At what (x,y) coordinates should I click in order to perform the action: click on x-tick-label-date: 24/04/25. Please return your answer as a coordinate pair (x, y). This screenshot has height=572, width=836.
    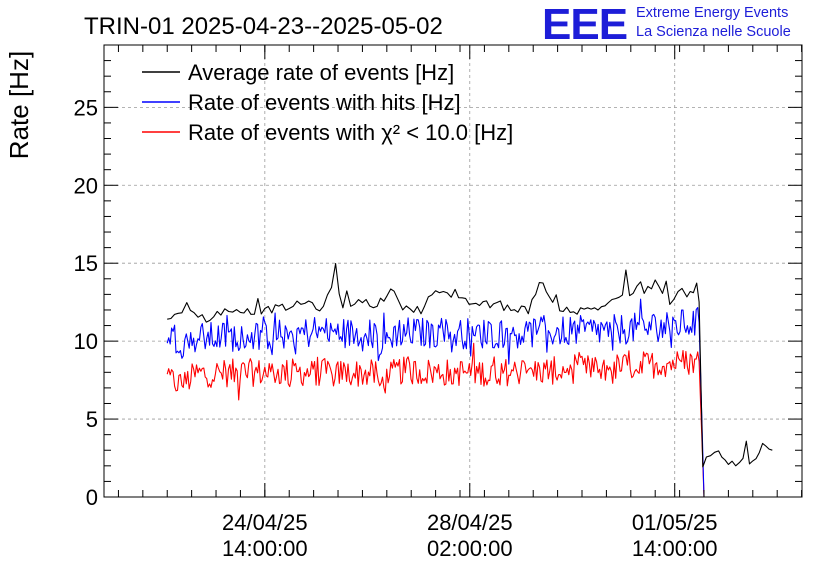
    Looking at the image, I should click on (265, 522).